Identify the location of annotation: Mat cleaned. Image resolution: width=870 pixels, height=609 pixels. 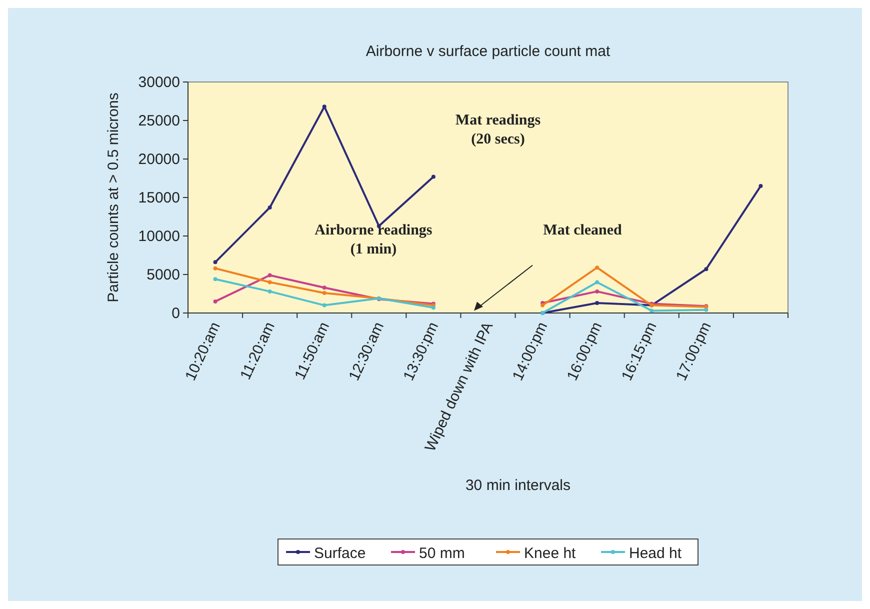
(583, 230).